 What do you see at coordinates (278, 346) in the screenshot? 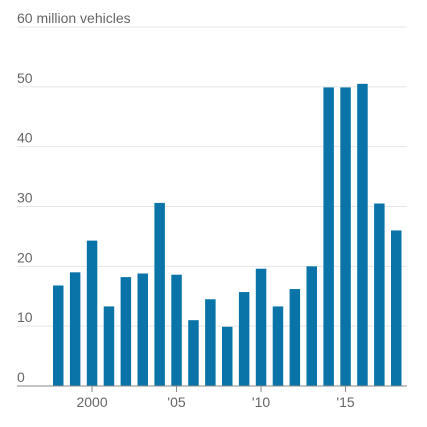
I see `bar-2011` at bounding box center [278, 346].